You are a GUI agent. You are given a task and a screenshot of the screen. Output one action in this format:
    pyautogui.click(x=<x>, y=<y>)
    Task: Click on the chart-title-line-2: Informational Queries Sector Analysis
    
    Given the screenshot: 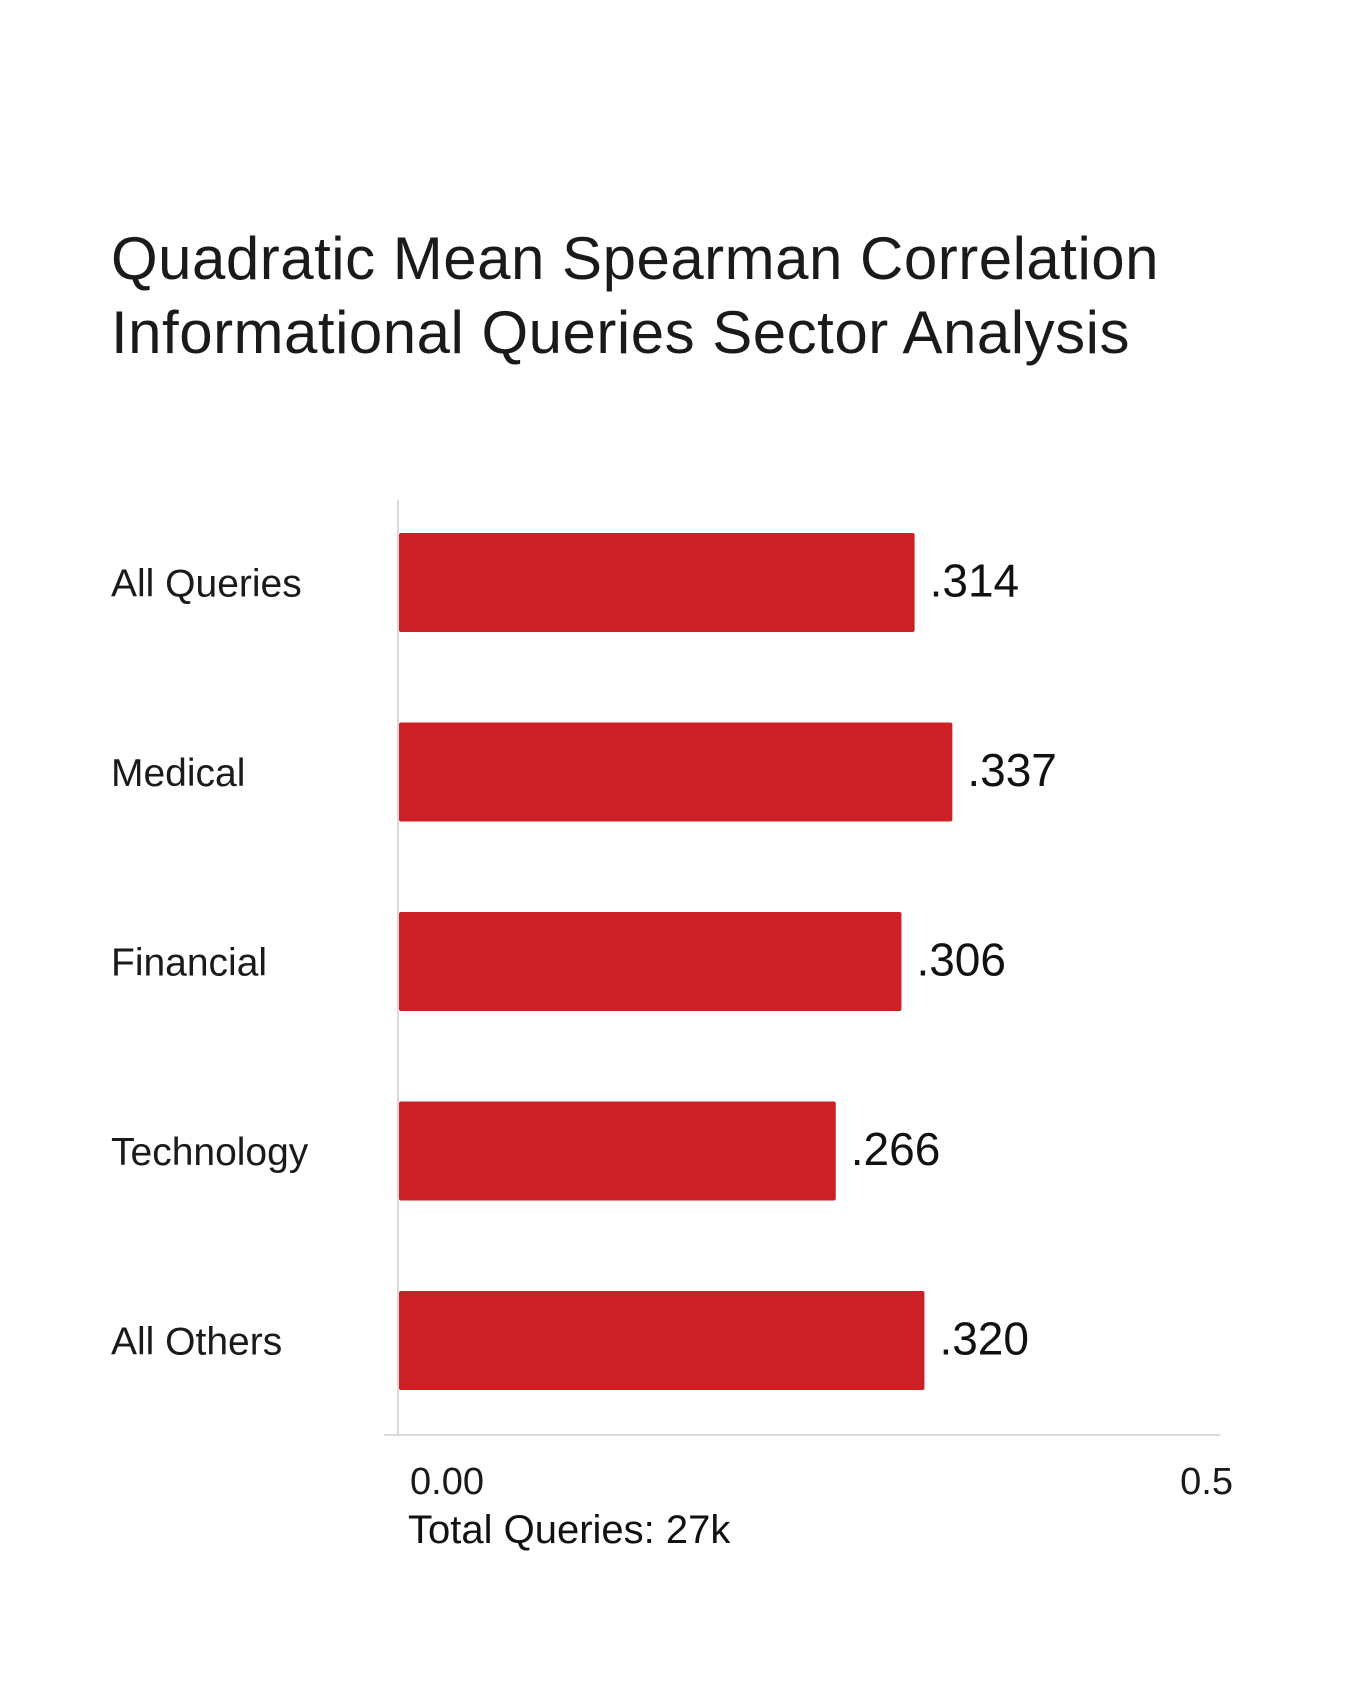 What is the action you would take?
    pyautogui.click(x=620, y=332)
    